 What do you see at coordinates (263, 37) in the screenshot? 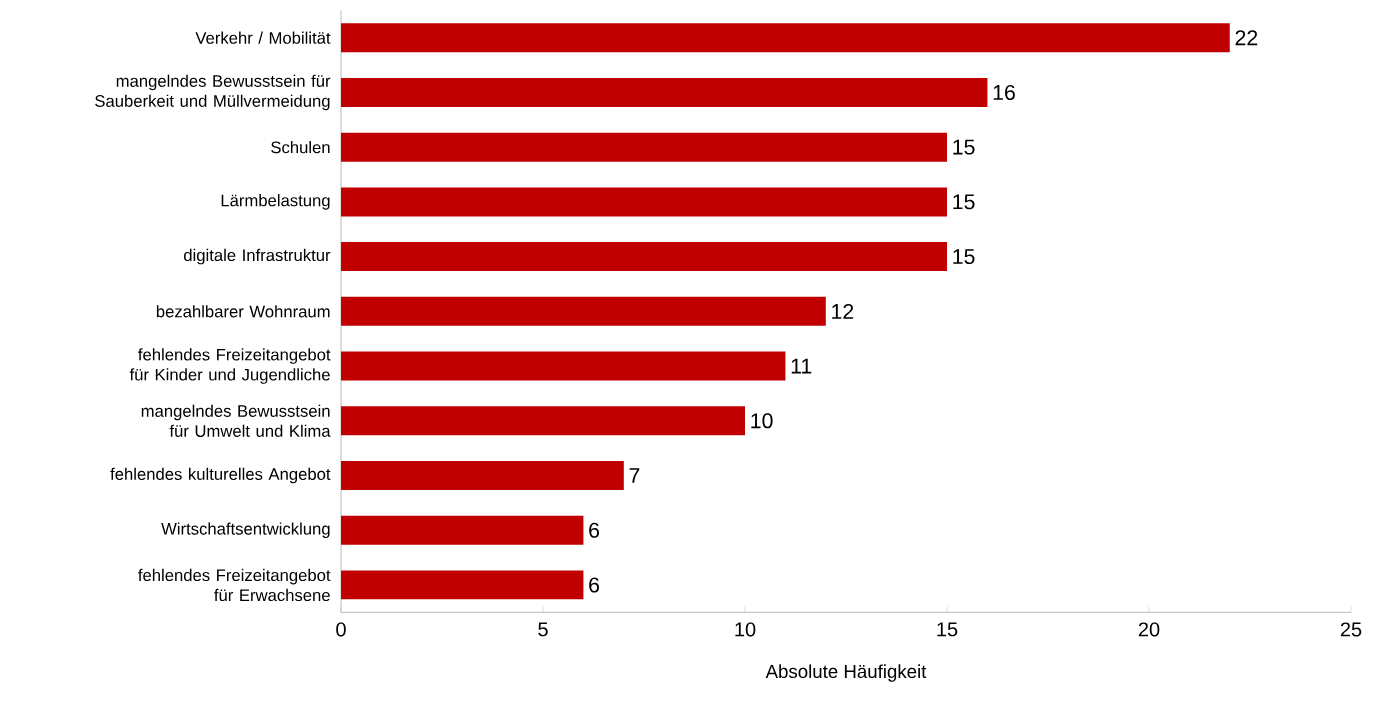
I see `y-tick-label: Verkehr / Mobilität` at bounding box center [263, 37].